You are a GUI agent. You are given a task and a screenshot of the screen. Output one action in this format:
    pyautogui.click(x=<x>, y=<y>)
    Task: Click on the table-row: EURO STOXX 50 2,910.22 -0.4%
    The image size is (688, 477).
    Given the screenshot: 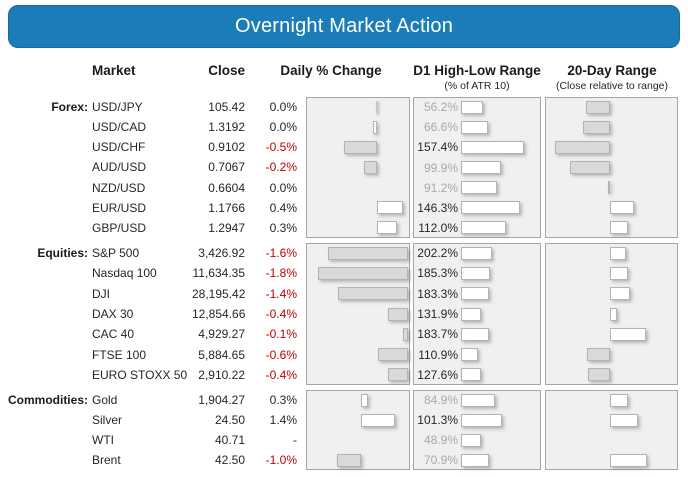 What is the action you would take?
    pyautogui.click(x=148, y=375)
    